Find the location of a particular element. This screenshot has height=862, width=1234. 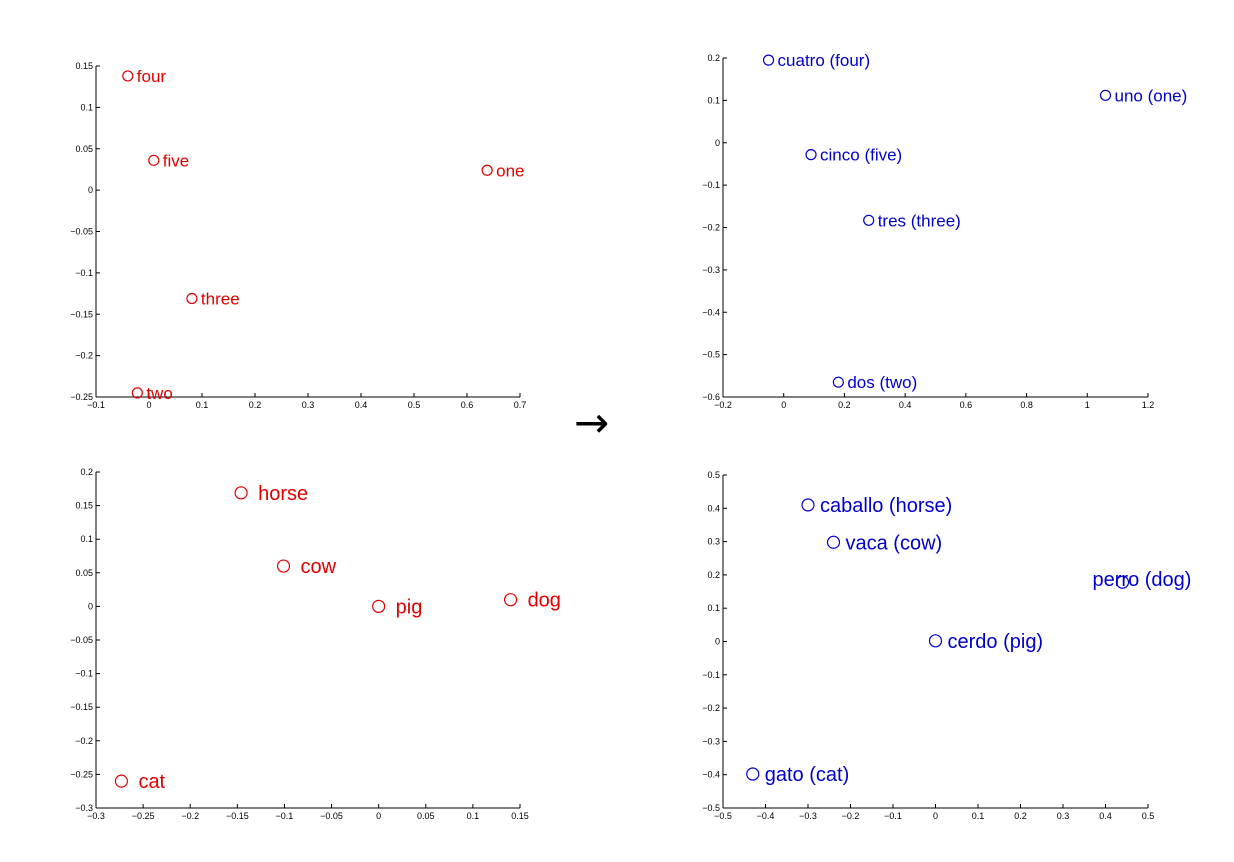

x-tick-label: 0.8 is located at coordinates (1026, 405).